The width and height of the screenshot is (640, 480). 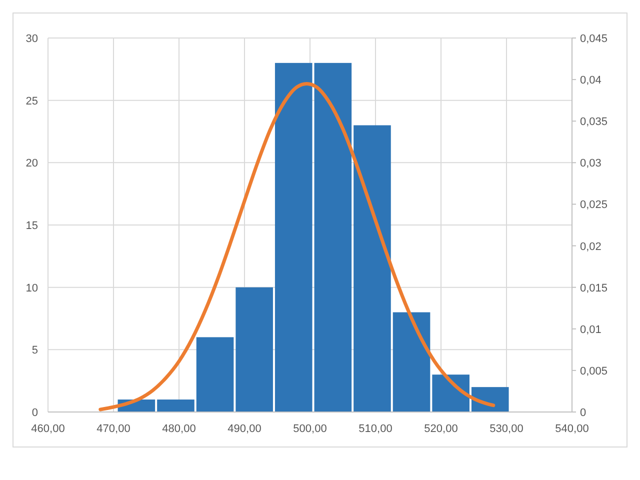 What do you see at coordinates (591, 246) in the screenshot?
I see `y2-tick-label: 0,02` at bounding box center [591, 246].